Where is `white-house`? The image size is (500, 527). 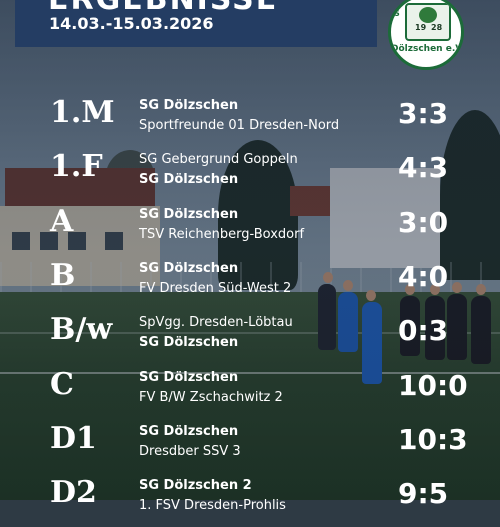
white-house is located at coordinates (385, 218).